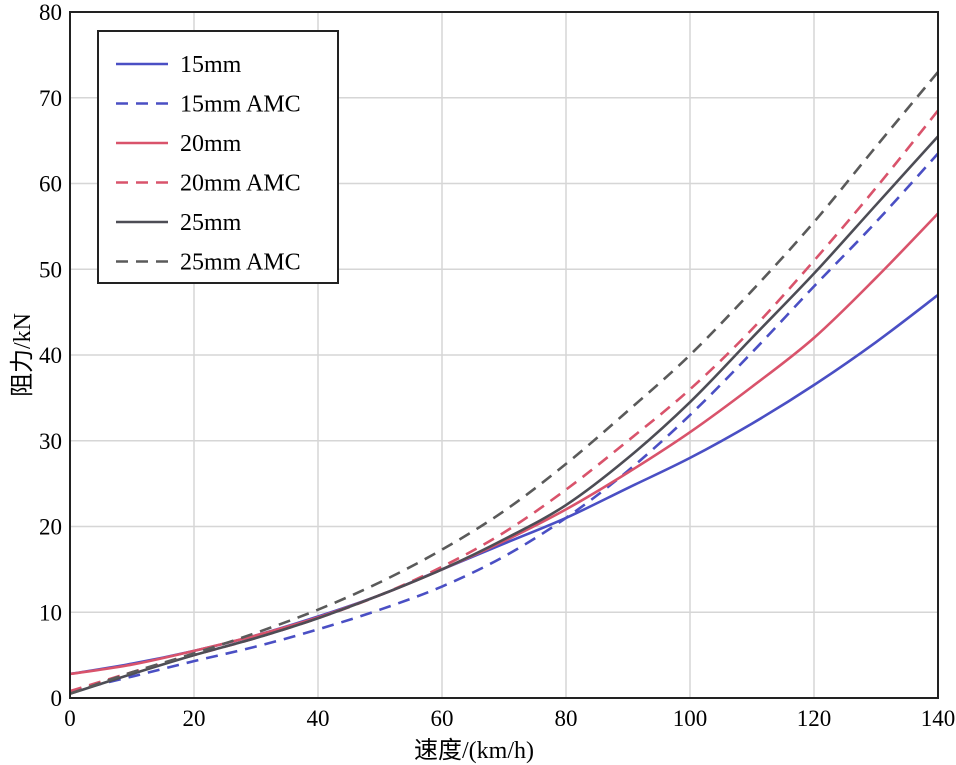  What do you see at coordinates (240, 105) in the screenshot?
I see `legend-label: 15mm AMC` at bounding box center [240, 105].